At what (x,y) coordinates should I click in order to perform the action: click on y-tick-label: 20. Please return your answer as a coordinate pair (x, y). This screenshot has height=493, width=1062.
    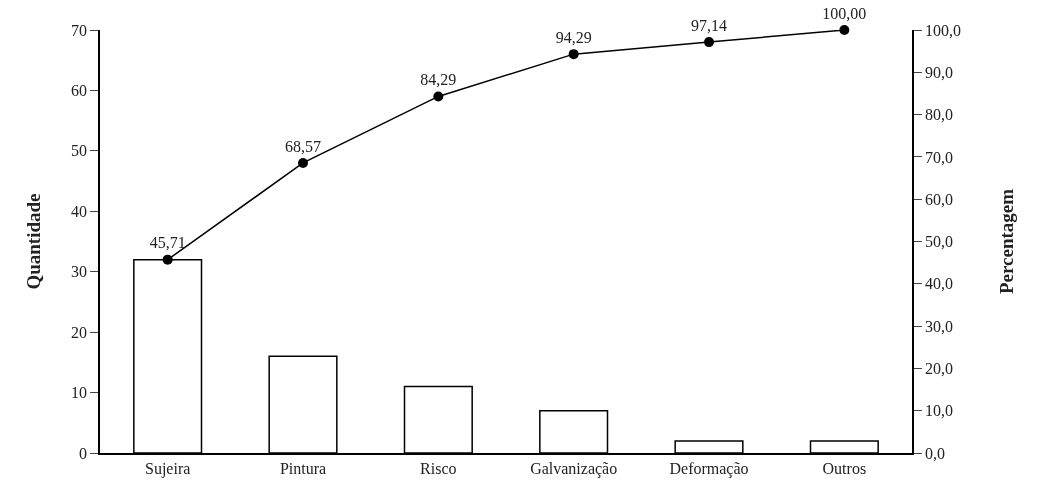
    Looking at the image, I should click on (79, 332).